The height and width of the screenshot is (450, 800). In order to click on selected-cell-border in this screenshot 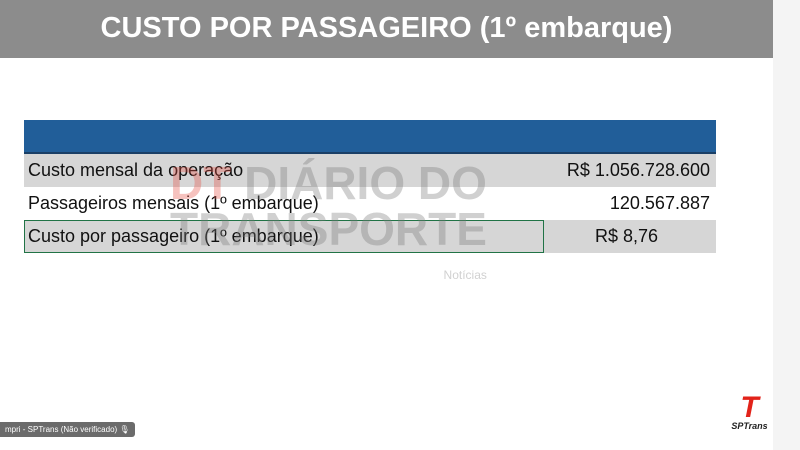, I will do `click(284, 236)`.